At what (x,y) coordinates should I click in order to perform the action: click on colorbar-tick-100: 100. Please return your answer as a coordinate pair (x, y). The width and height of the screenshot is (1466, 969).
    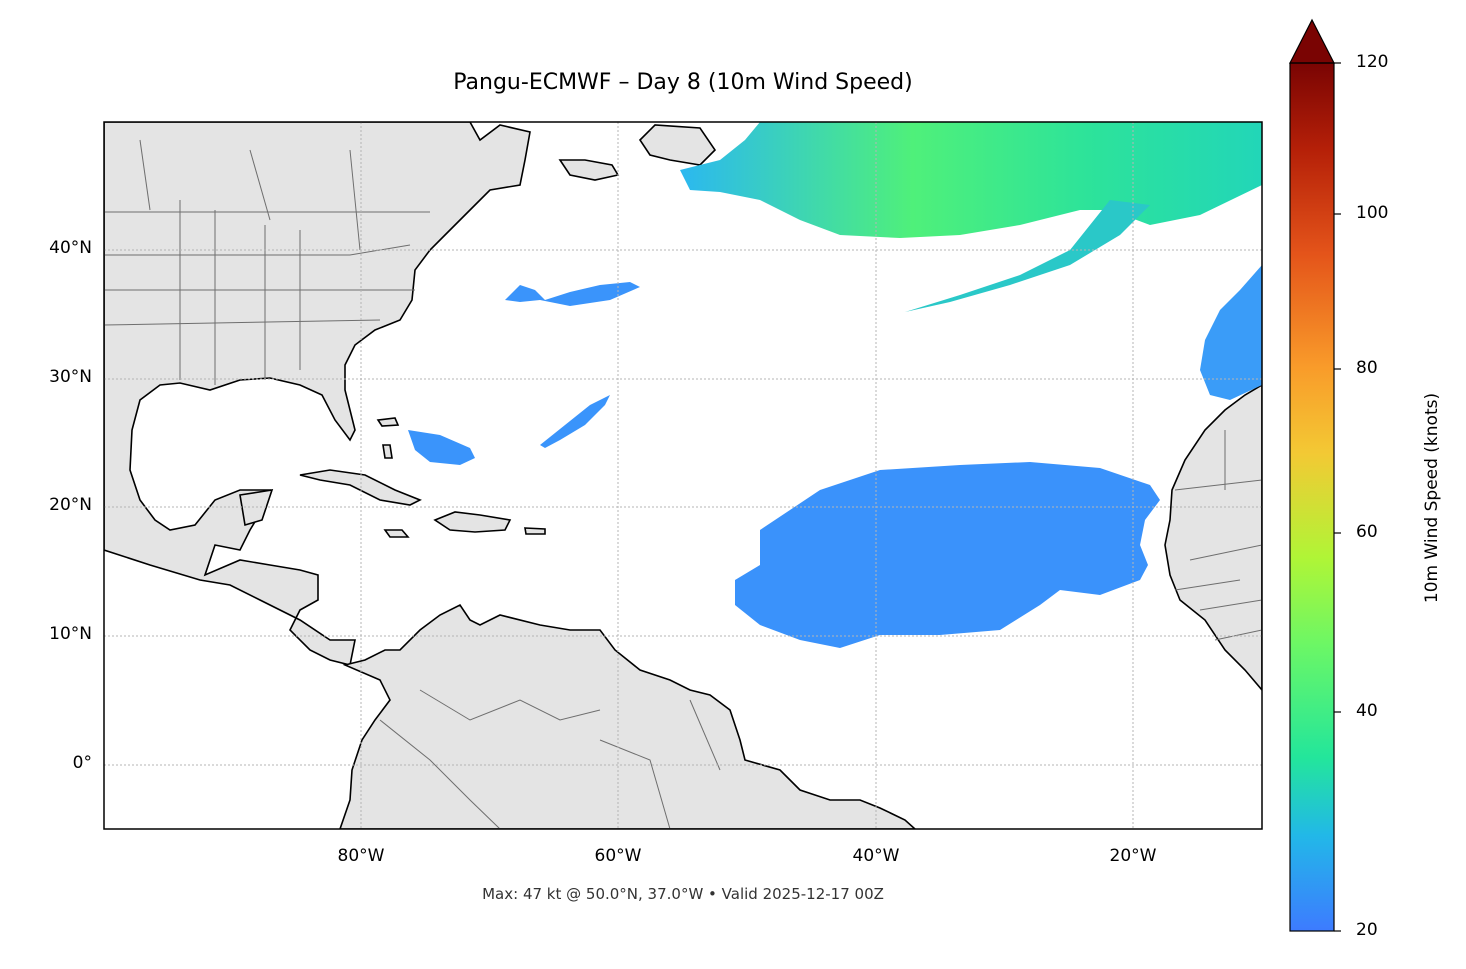
    Looking at the image, I should click on (1372, 213).